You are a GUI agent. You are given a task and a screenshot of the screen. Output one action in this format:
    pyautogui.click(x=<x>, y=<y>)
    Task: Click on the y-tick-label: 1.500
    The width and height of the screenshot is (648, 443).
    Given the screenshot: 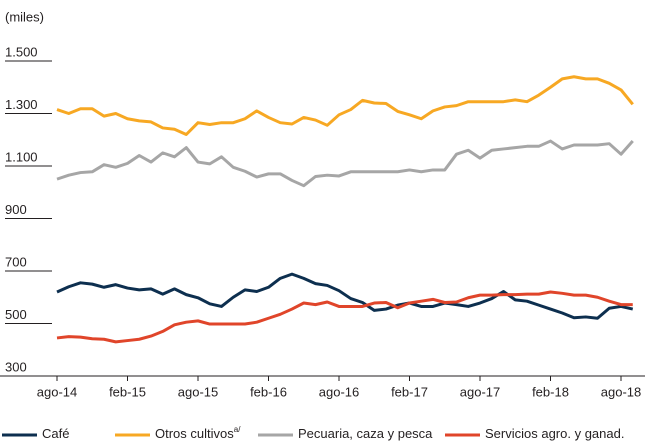 What is the action you would take?
    pyautogui.click(x=21, y=51)
    